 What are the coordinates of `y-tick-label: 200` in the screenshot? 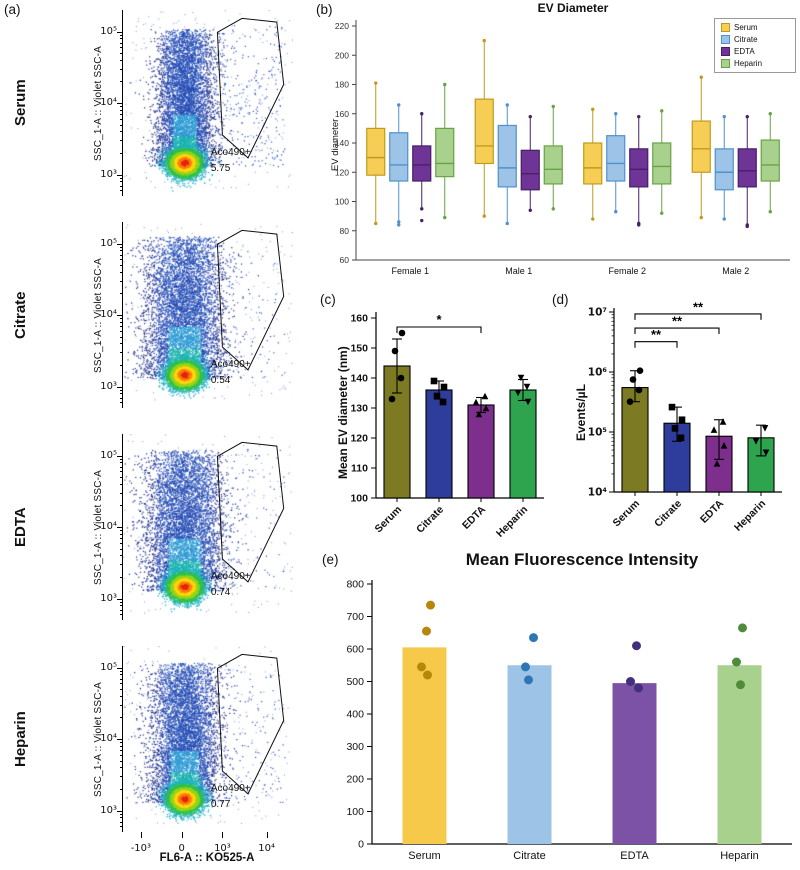 It's located at (342, 55).